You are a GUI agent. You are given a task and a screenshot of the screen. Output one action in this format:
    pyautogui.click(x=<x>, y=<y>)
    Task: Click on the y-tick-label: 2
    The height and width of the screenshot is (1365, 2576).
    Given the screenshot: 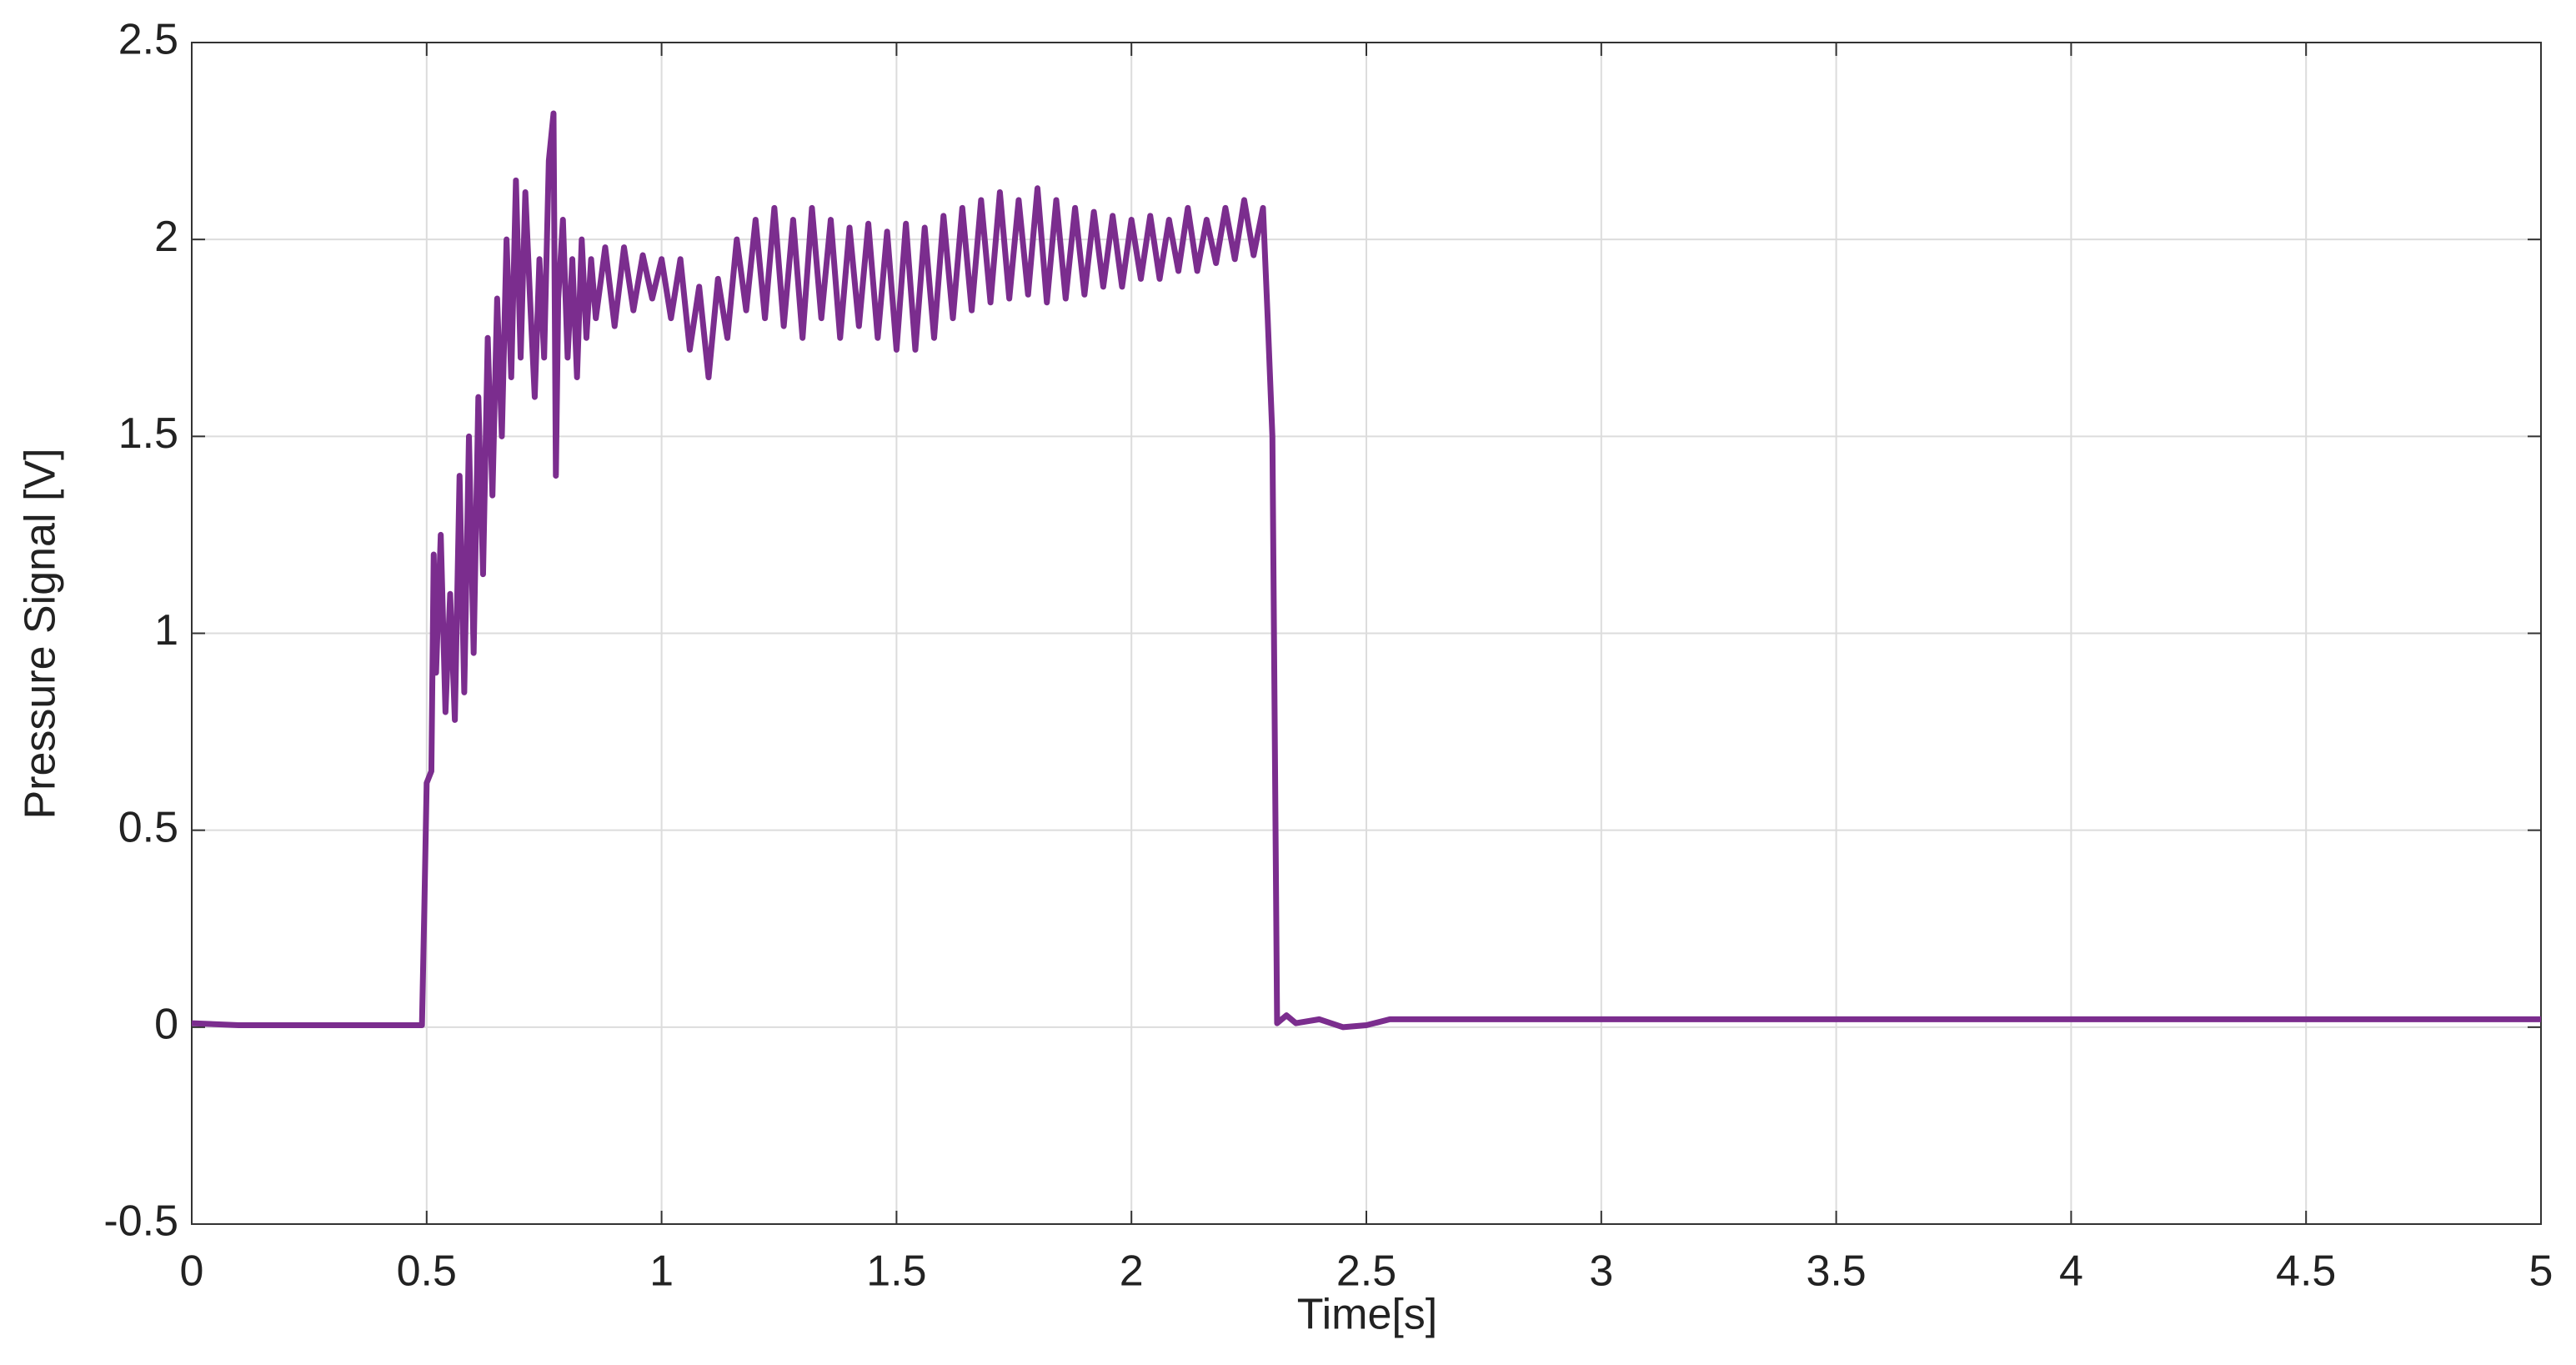 What is the action you would take?
    pyautogui.click(x=166, y=237)
    